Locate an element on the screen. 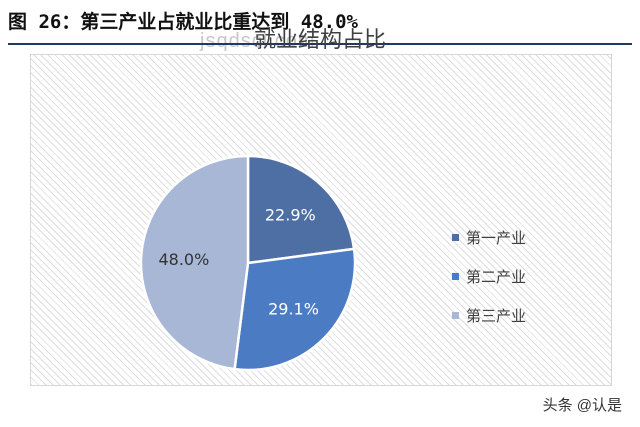 The image size is (640, 427). legend-label: 第二产业 is located at coordinates (496, 277).